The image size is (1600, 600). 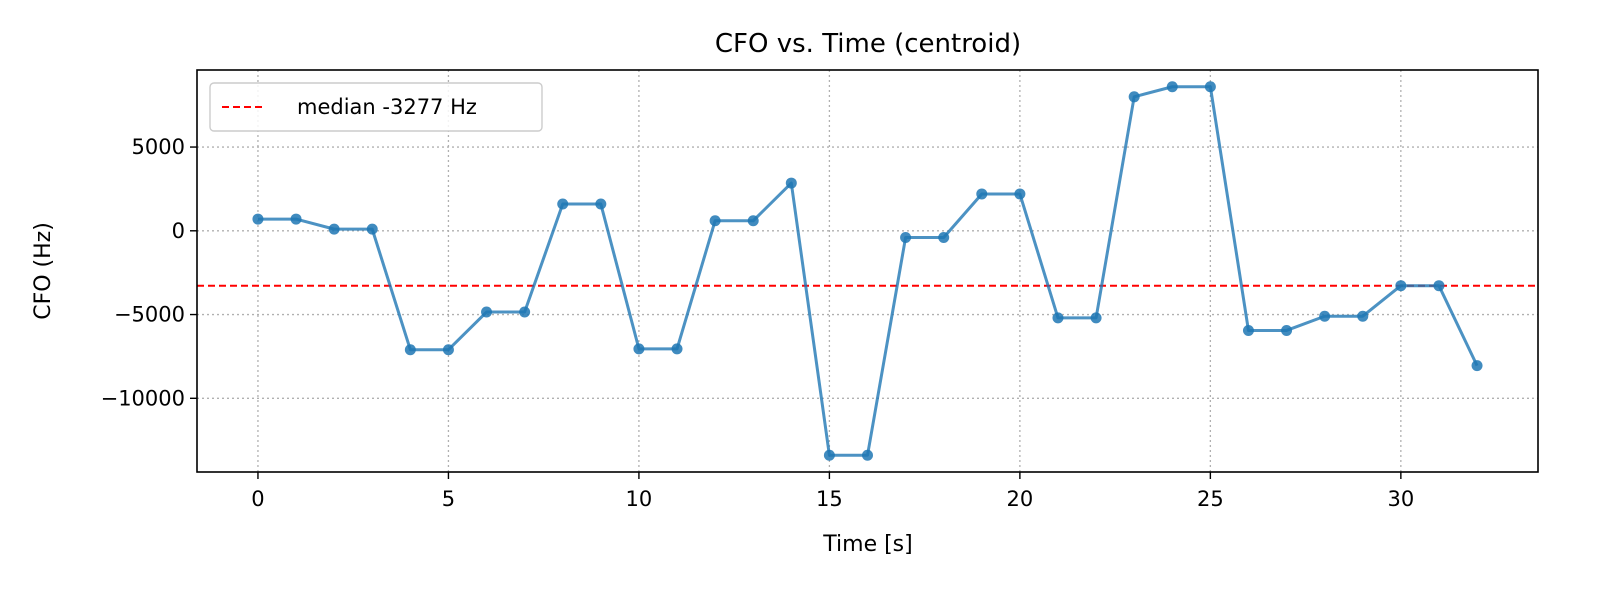 What do you see at coordinates (143, 398) in the screenshot?
I see `y-tick-label: −10000` at bounding box center [143, 398].